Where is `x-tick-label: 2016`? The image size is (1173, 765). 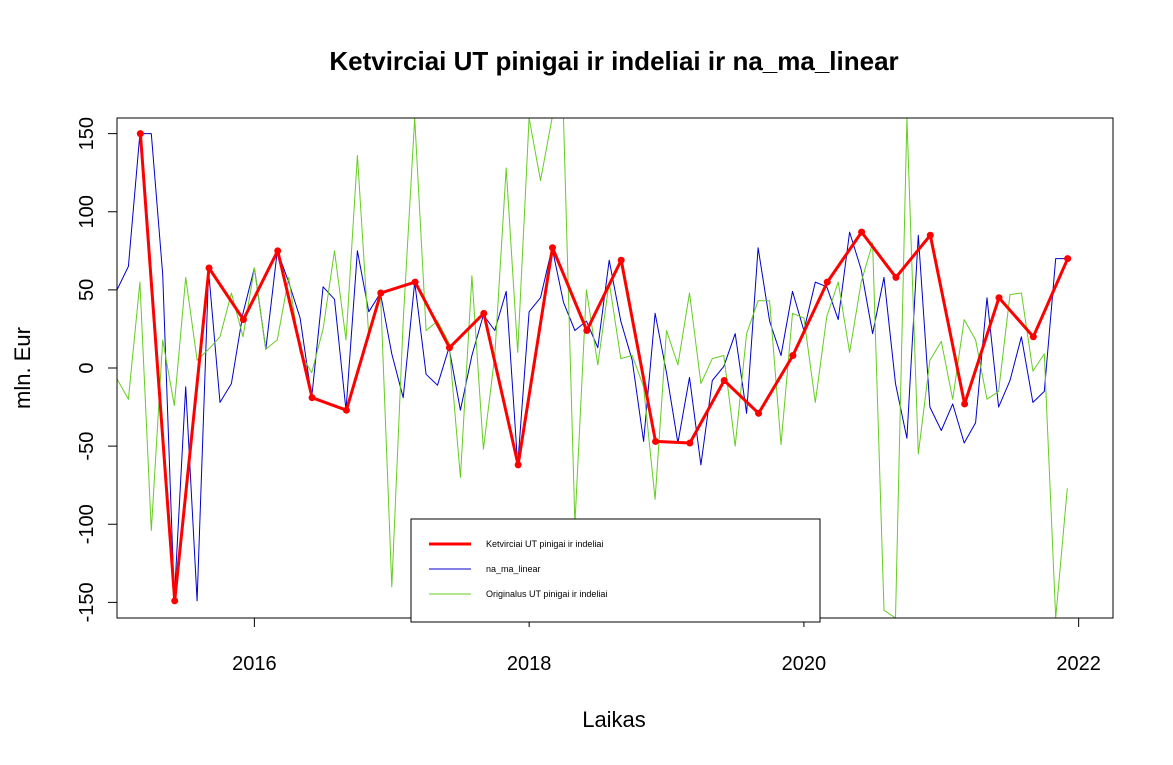
x-tick-label: 2016 is located at coordinates (254, 664).